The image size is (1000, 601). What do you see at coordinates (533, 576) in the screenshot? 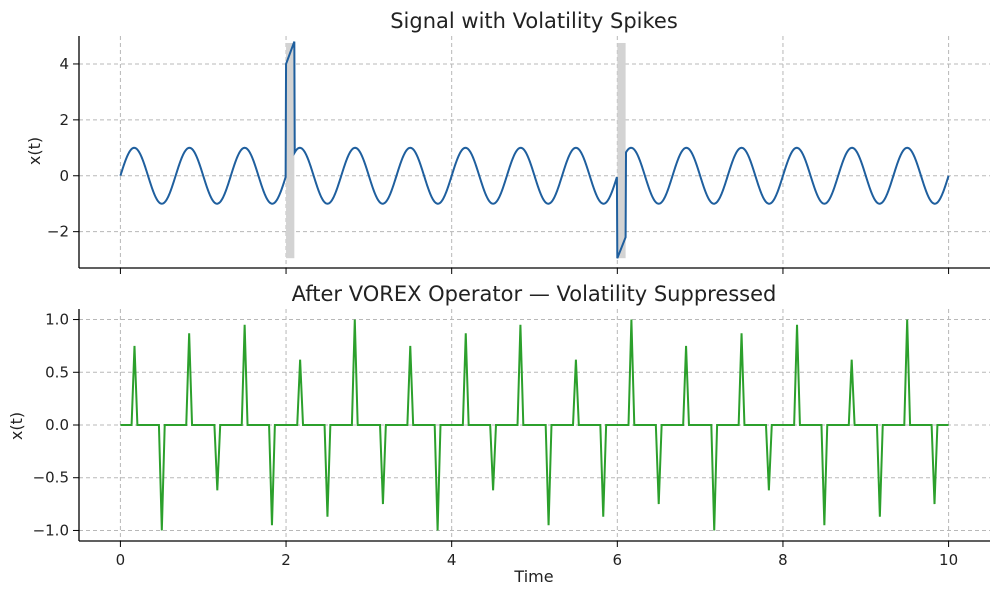
I see `bottom-x-axis-label: Time` at bounding box center [533, 576].